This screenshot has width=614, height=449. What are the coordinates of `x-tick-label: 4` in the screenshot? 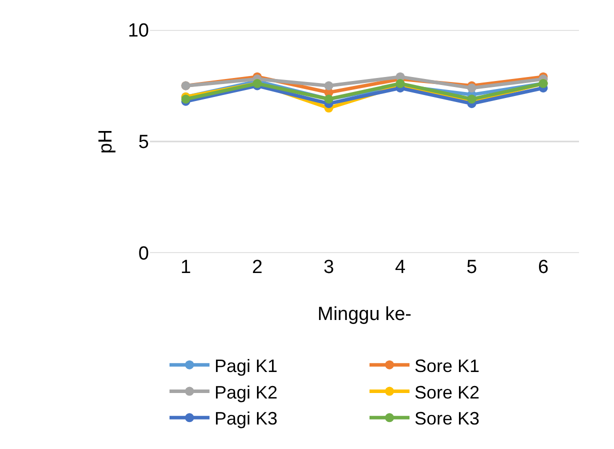 It's located at (400, 267).